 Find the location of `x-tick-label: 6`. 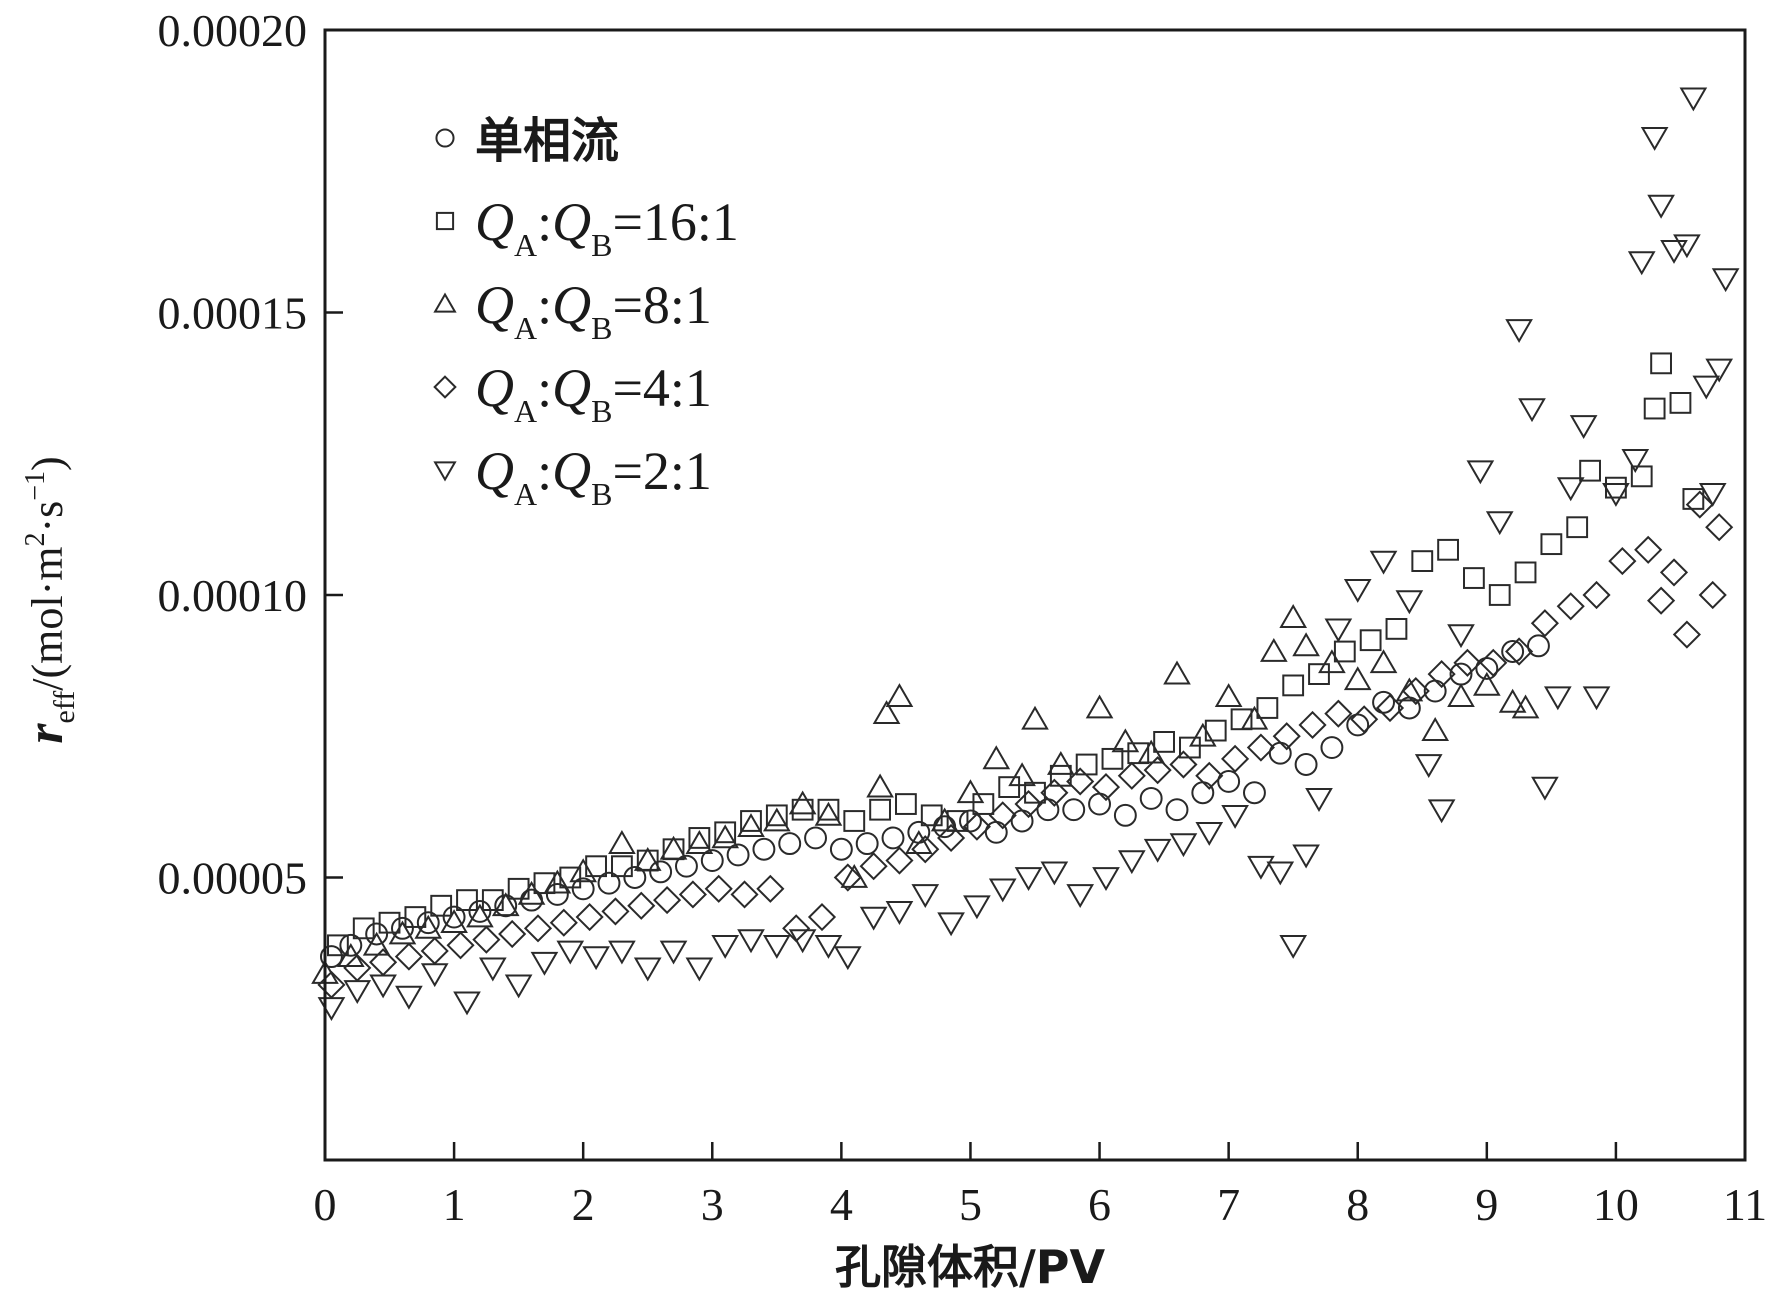

x-tick-label: 6 is located at coordinates (1099, 1204).